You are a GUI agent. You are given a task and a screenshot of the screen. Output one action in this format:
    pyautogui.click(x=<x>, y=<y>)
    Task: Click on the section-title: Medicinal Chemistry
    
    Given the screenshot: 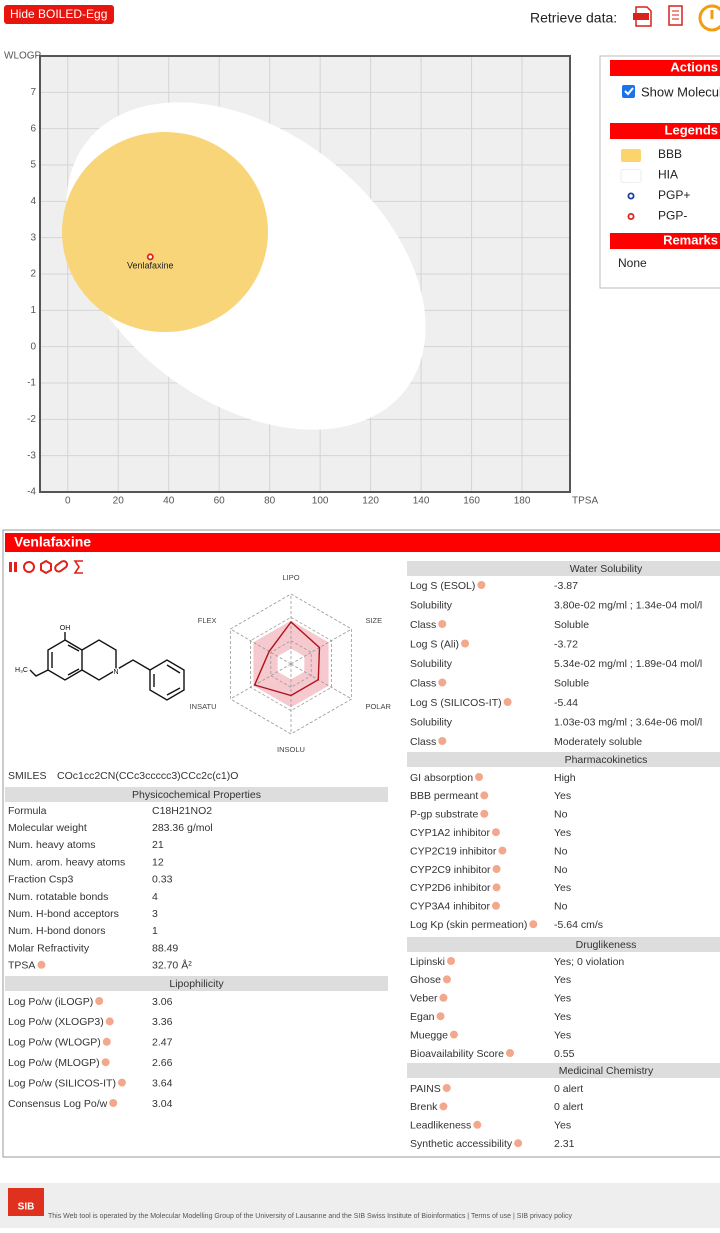 What is the action you would take?
    pyautogui.click(x=606, y=1071)
    